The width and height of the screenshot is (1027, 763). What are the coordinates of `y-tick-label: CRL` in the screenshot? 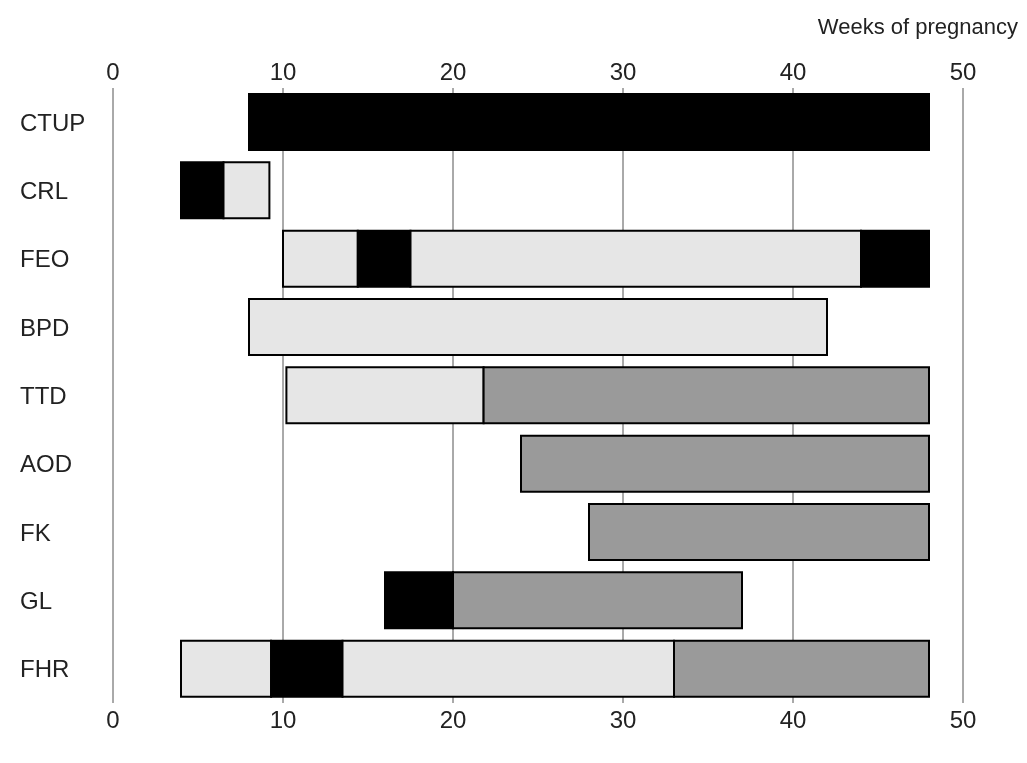 It's located at (44, 191).